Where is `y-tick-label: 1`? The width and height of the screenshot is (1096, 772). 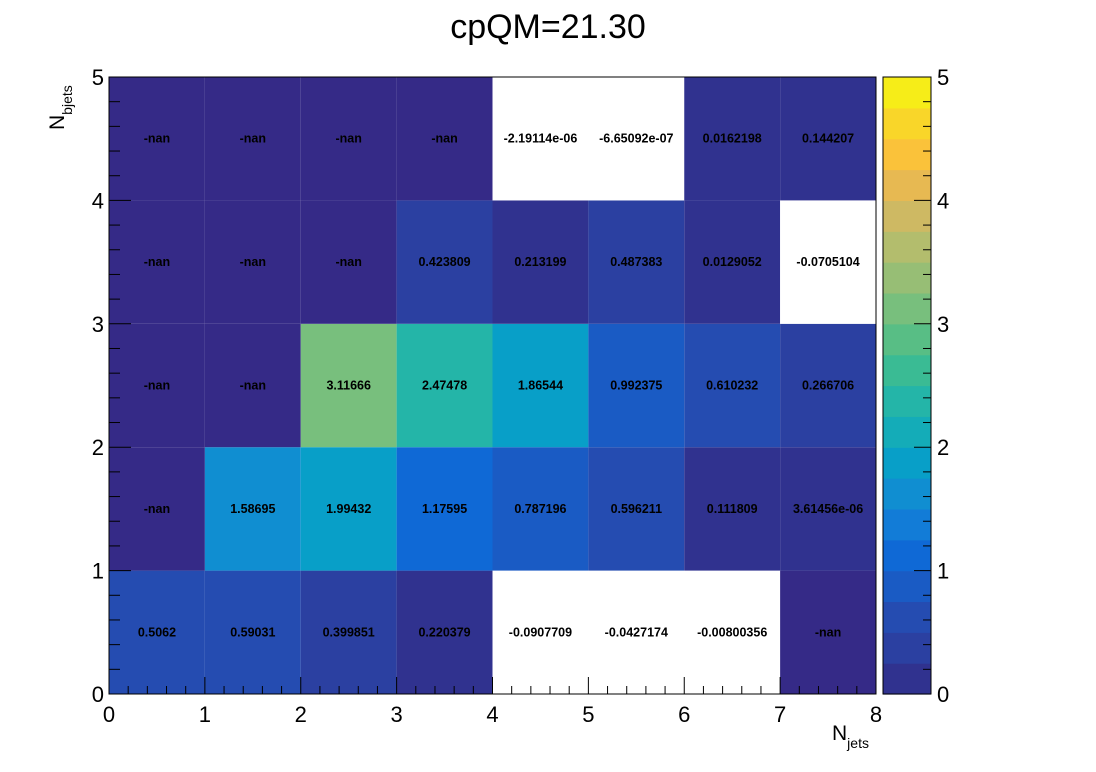 y-tick-label: 1 is located at coordinates (98, 571).